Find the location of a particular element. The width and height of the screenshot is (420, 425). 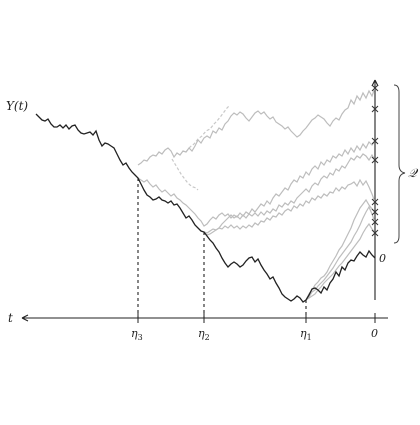

eta3-label: η3 is located at coordinates (137, 334).